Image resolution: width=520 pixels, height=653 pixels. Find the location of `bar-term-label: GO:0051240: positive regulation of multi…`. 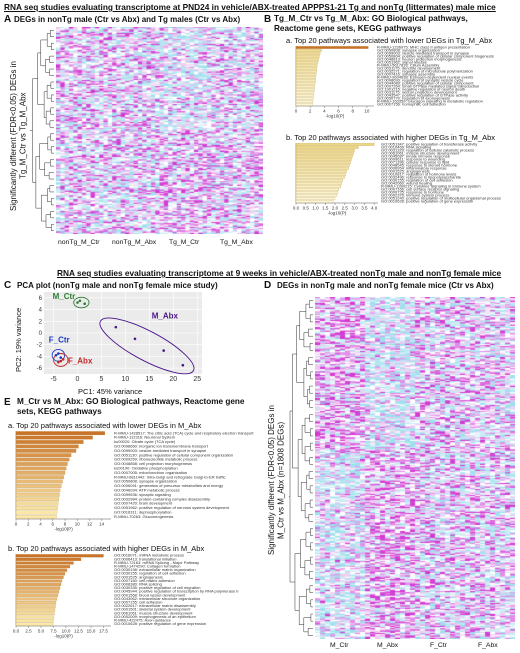

bar-term-label: GO:0051240: positive regulation of multi… is located at coordinates (441, 197).